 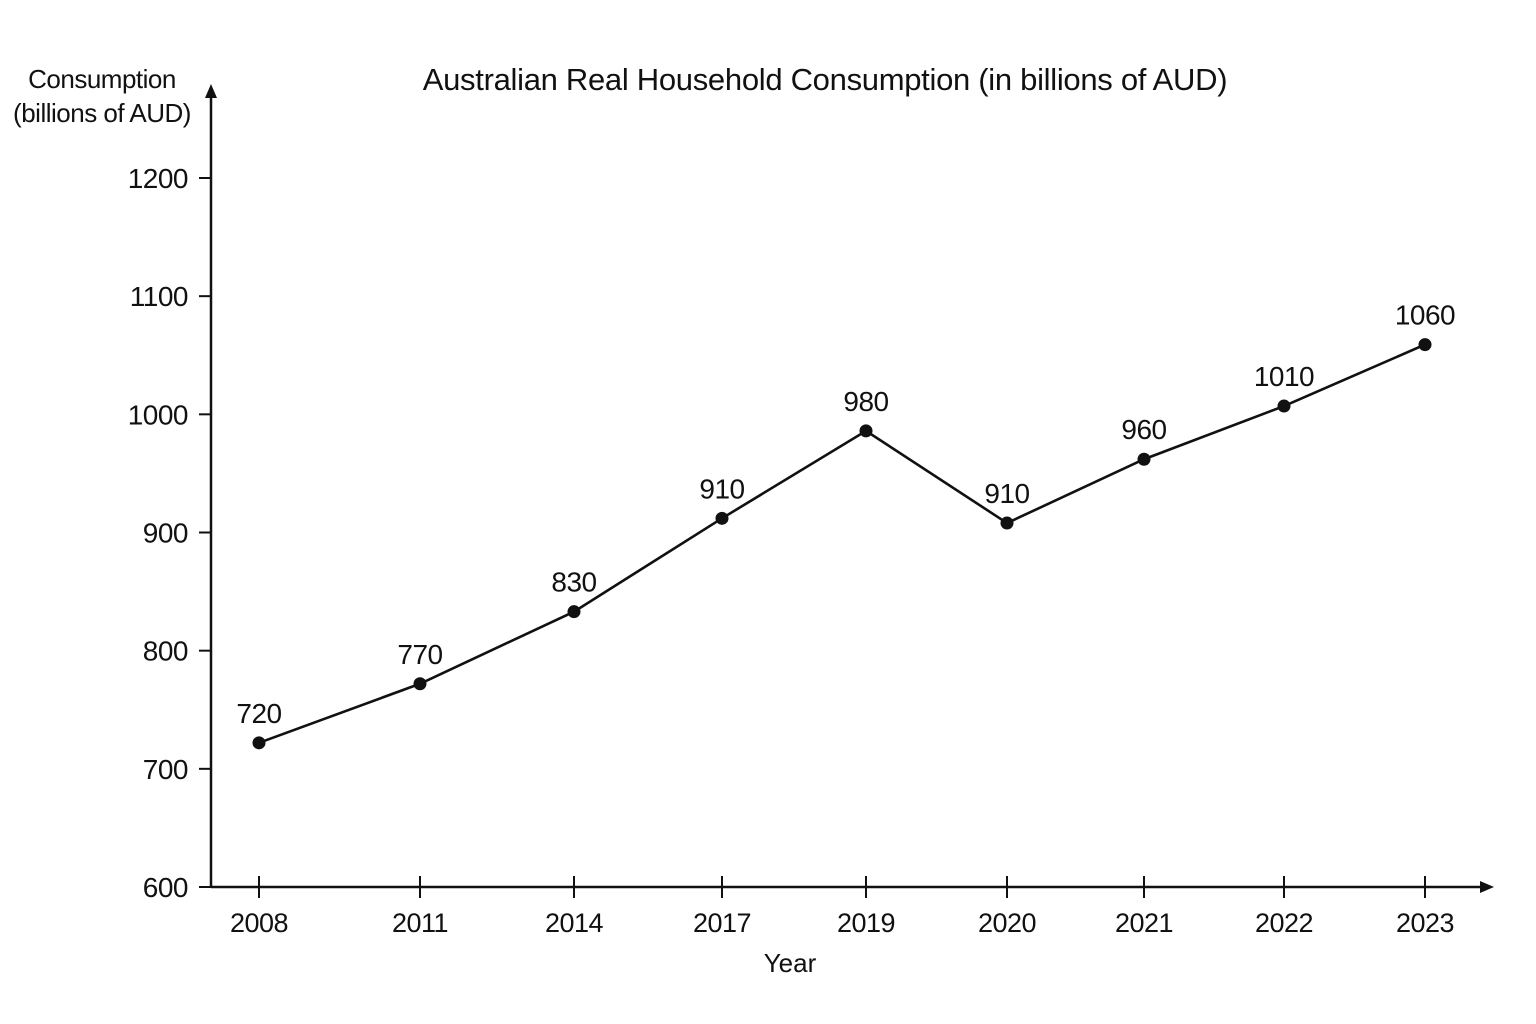 I want to click on y-axis-label: Consumption (billions of AUD), so click(x=102, y=96).